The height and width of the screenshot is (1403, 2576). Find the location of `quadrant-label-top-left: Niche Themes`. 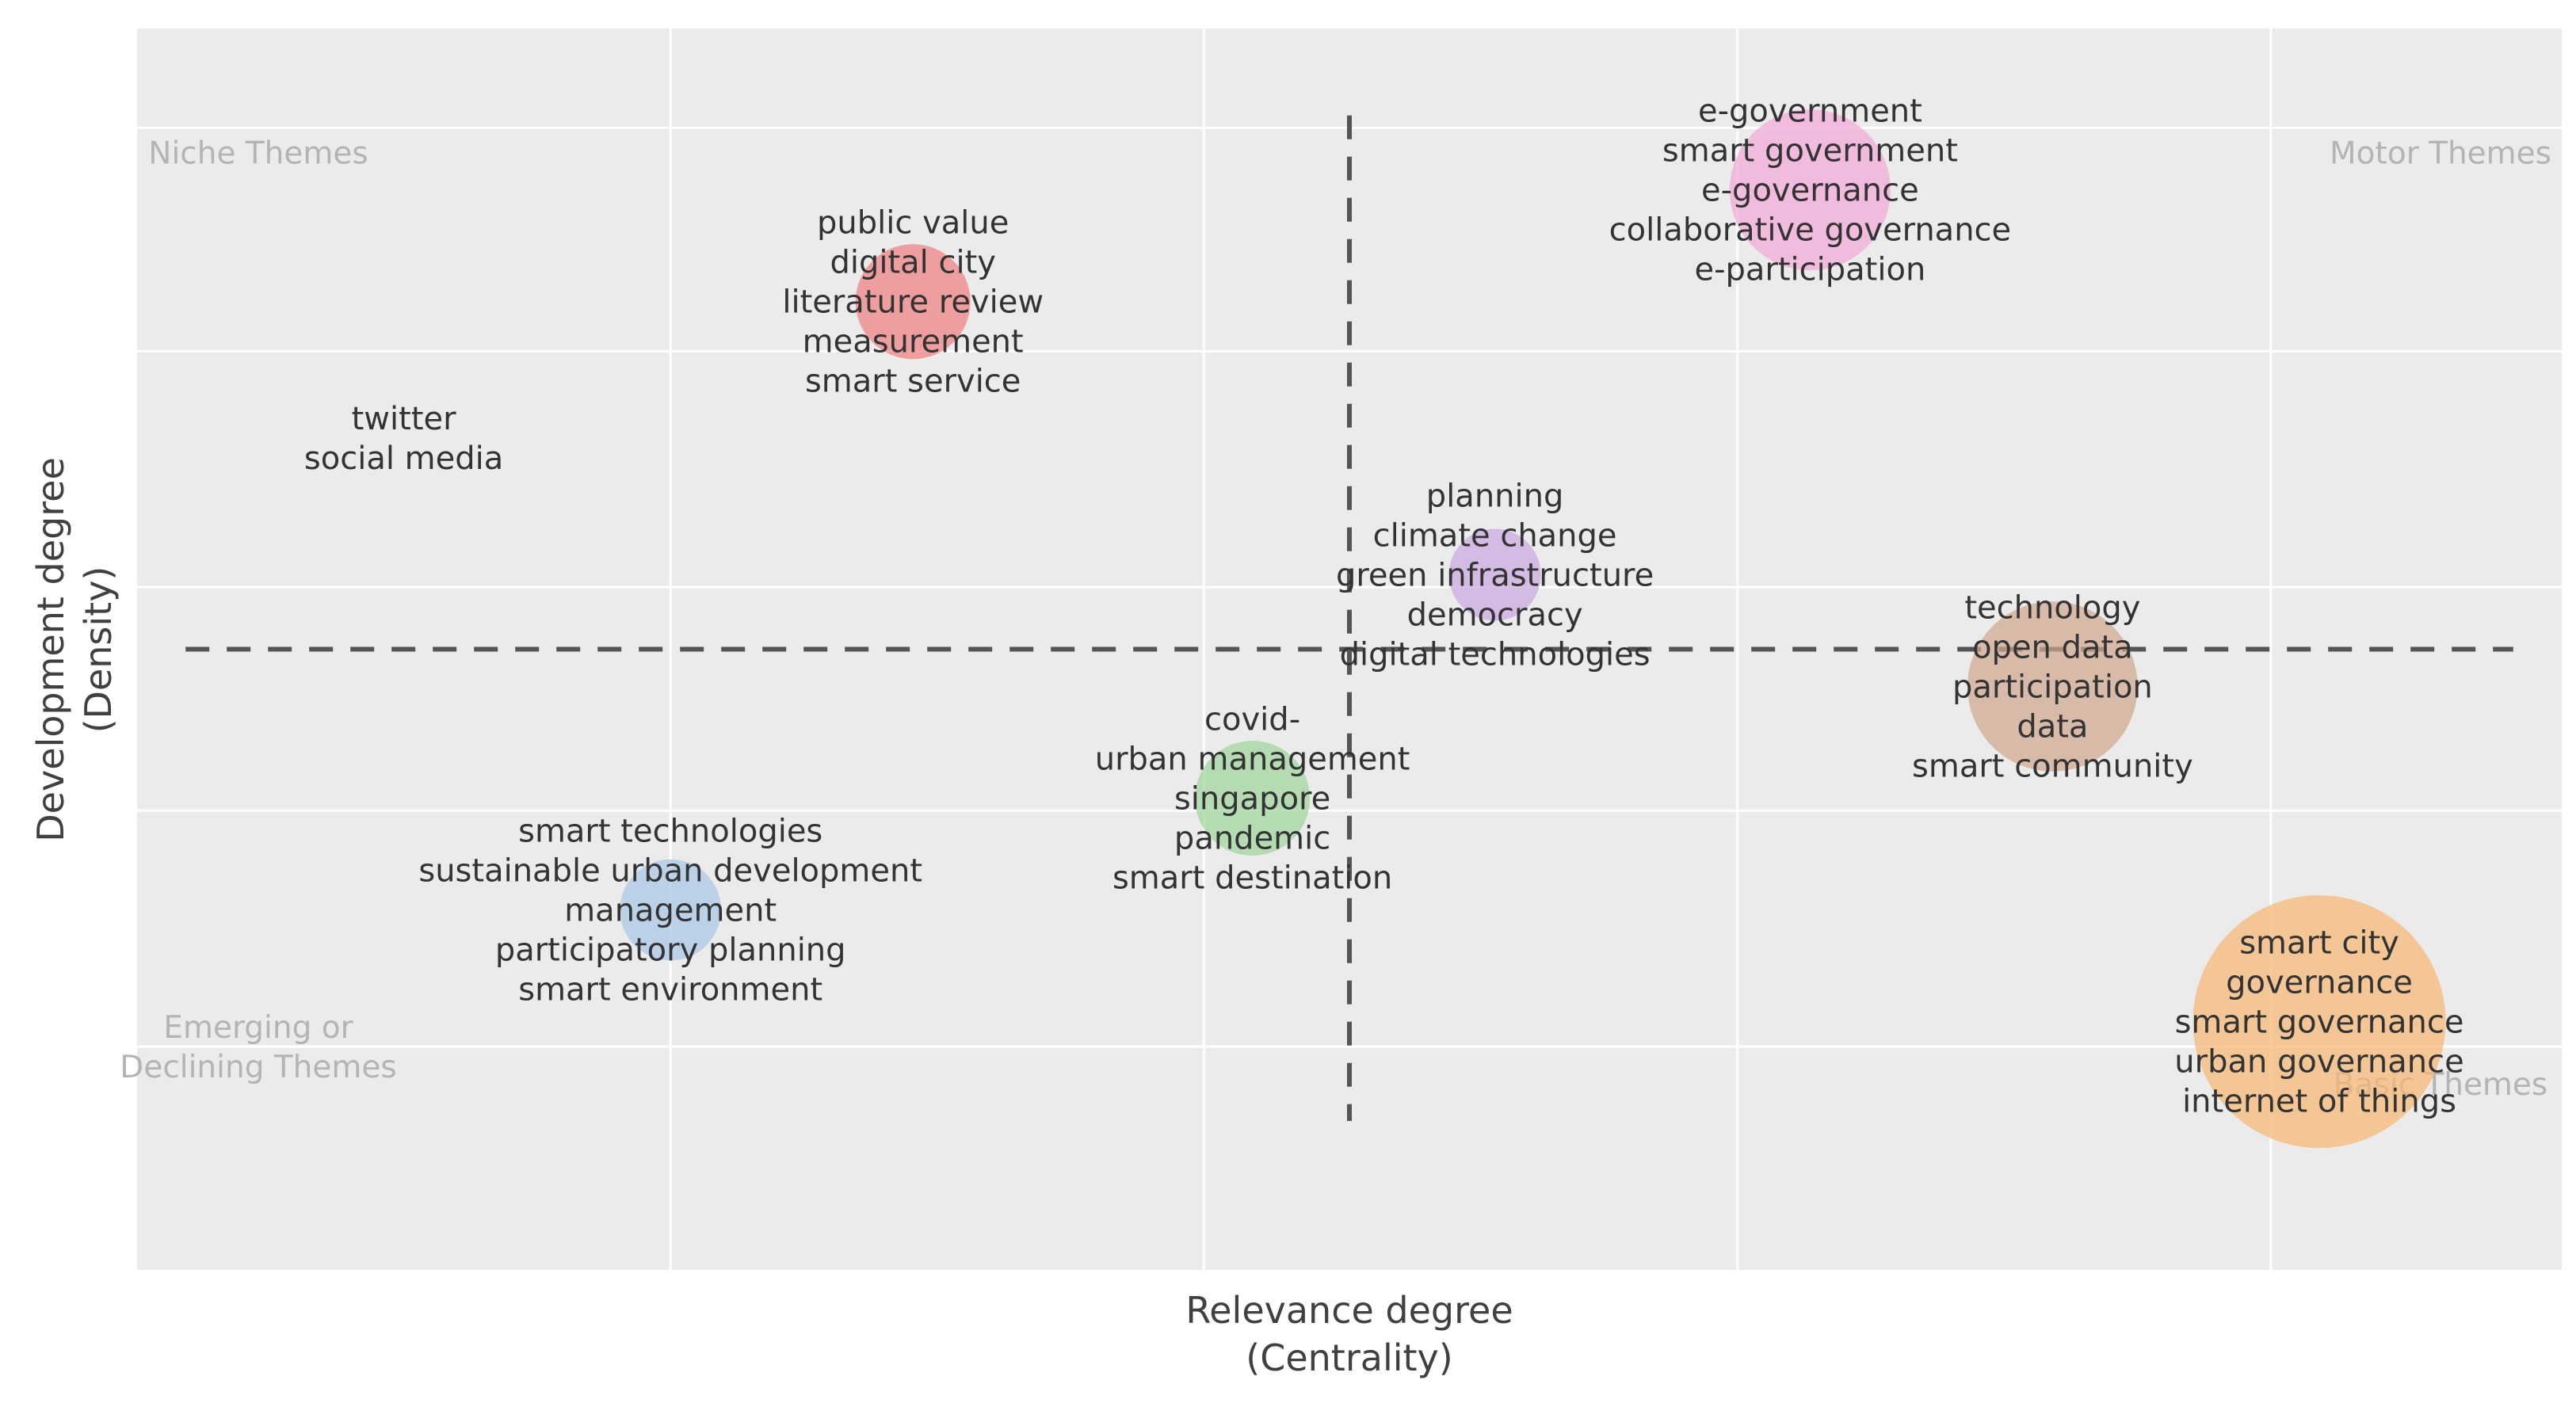

quadrant-label-top-left: Niche Themes is located at coordinates (258, 154).